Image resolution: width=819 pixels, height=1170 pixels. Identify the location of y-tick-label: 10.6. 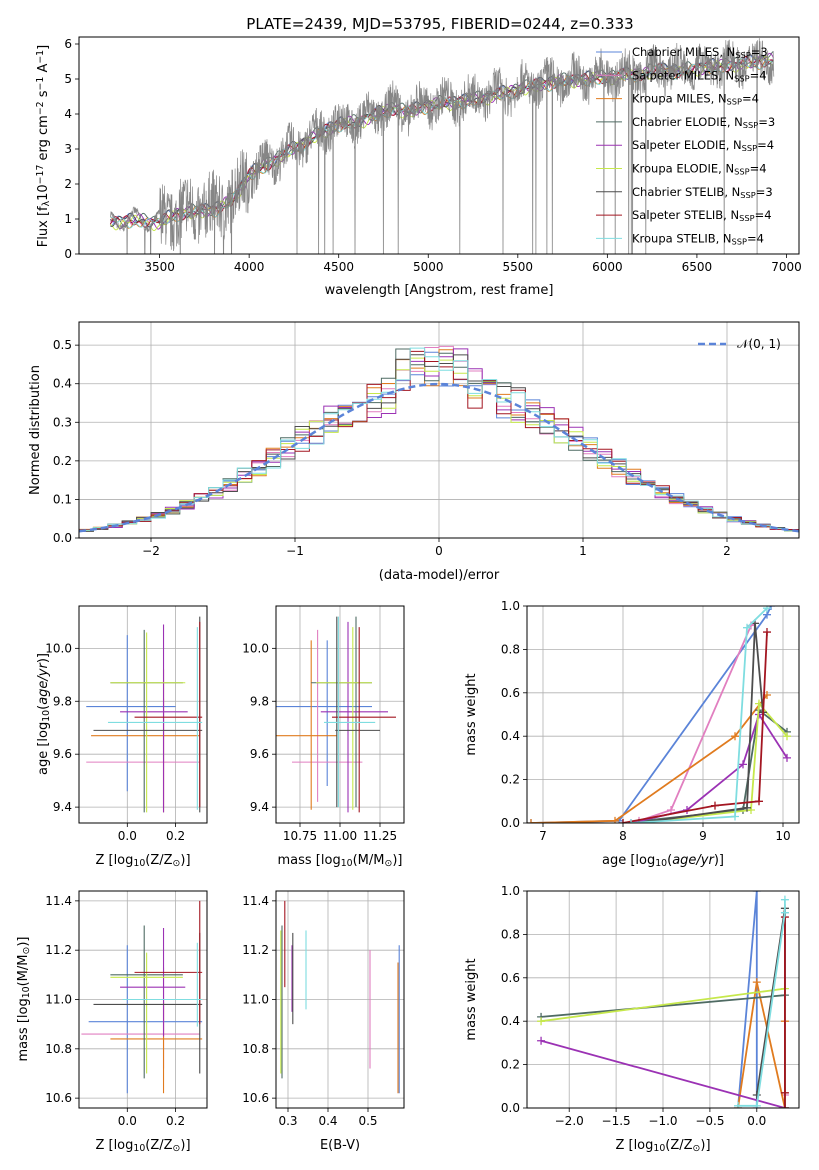
(58, 1098).